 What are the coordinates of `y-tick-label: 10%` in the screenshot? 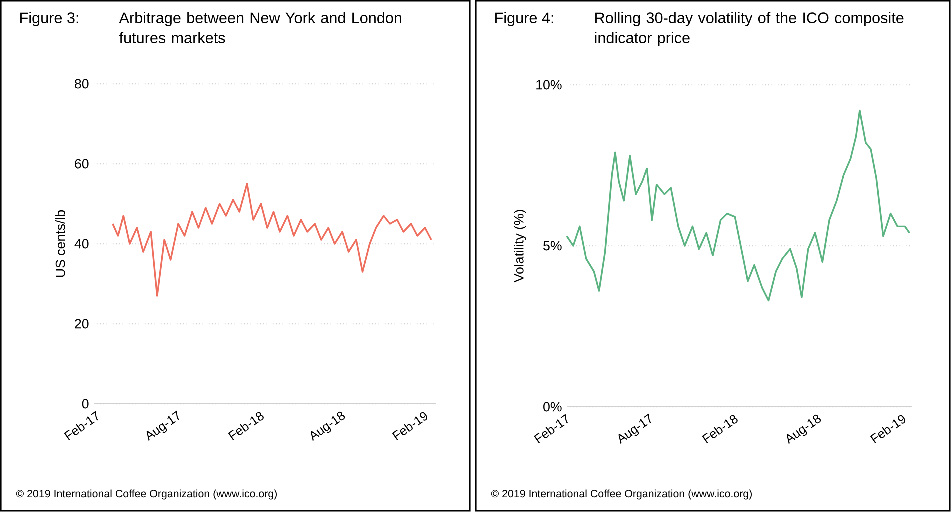 It's located at (549, 85).